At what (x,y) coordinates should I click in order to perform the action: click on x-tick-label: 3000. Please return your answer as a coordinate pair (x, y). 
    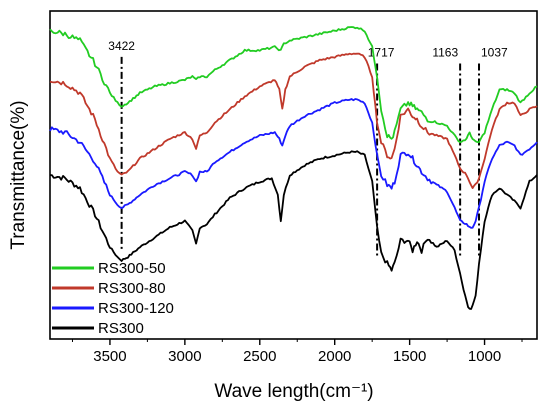
    Looking at the image, I should click on (184, 356).